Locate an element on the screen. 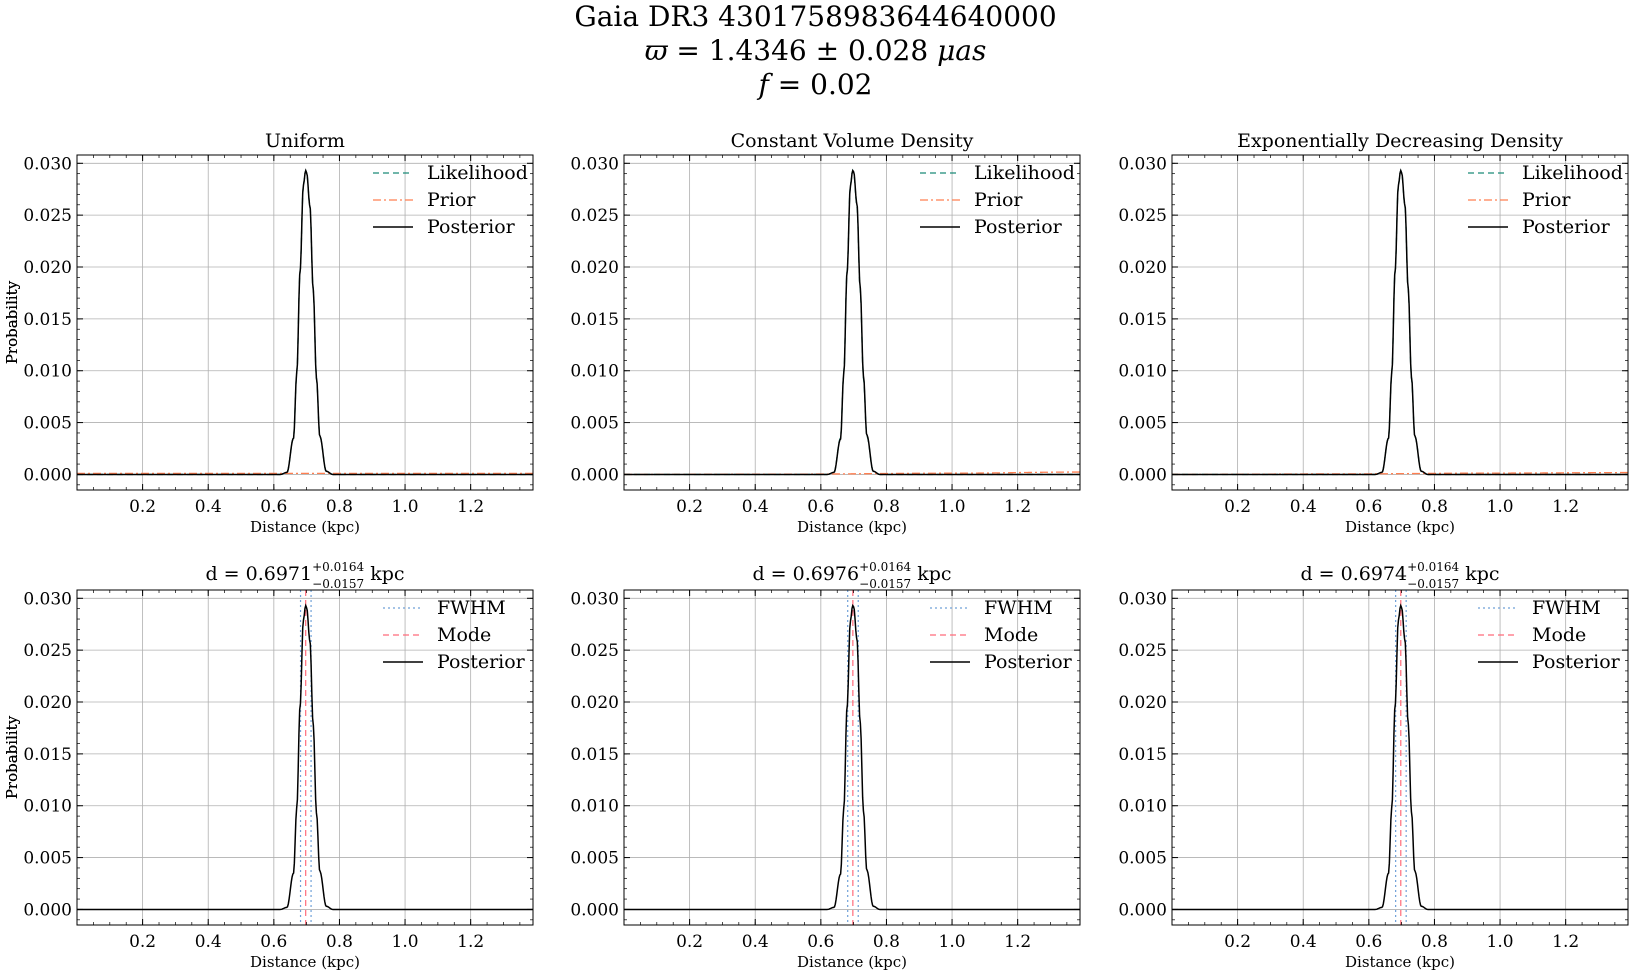 This screenshot has width=1631, height=977. figure-title-line2: ϖ = 1.4346 ± 0.028 μas is located at coordinates (815, 51).